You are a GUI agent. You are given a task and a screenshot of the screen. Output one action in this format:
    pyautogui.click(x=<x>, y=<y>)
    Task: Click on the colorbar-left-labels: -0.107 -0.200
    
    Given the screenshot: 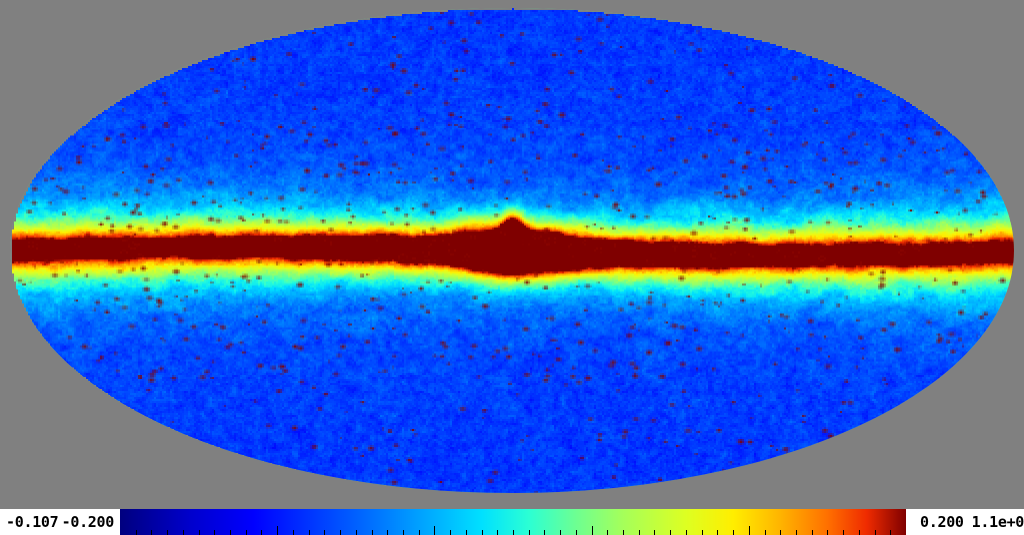 What is the action you would take?
    pyautogui.click(x=60, y=522)
    